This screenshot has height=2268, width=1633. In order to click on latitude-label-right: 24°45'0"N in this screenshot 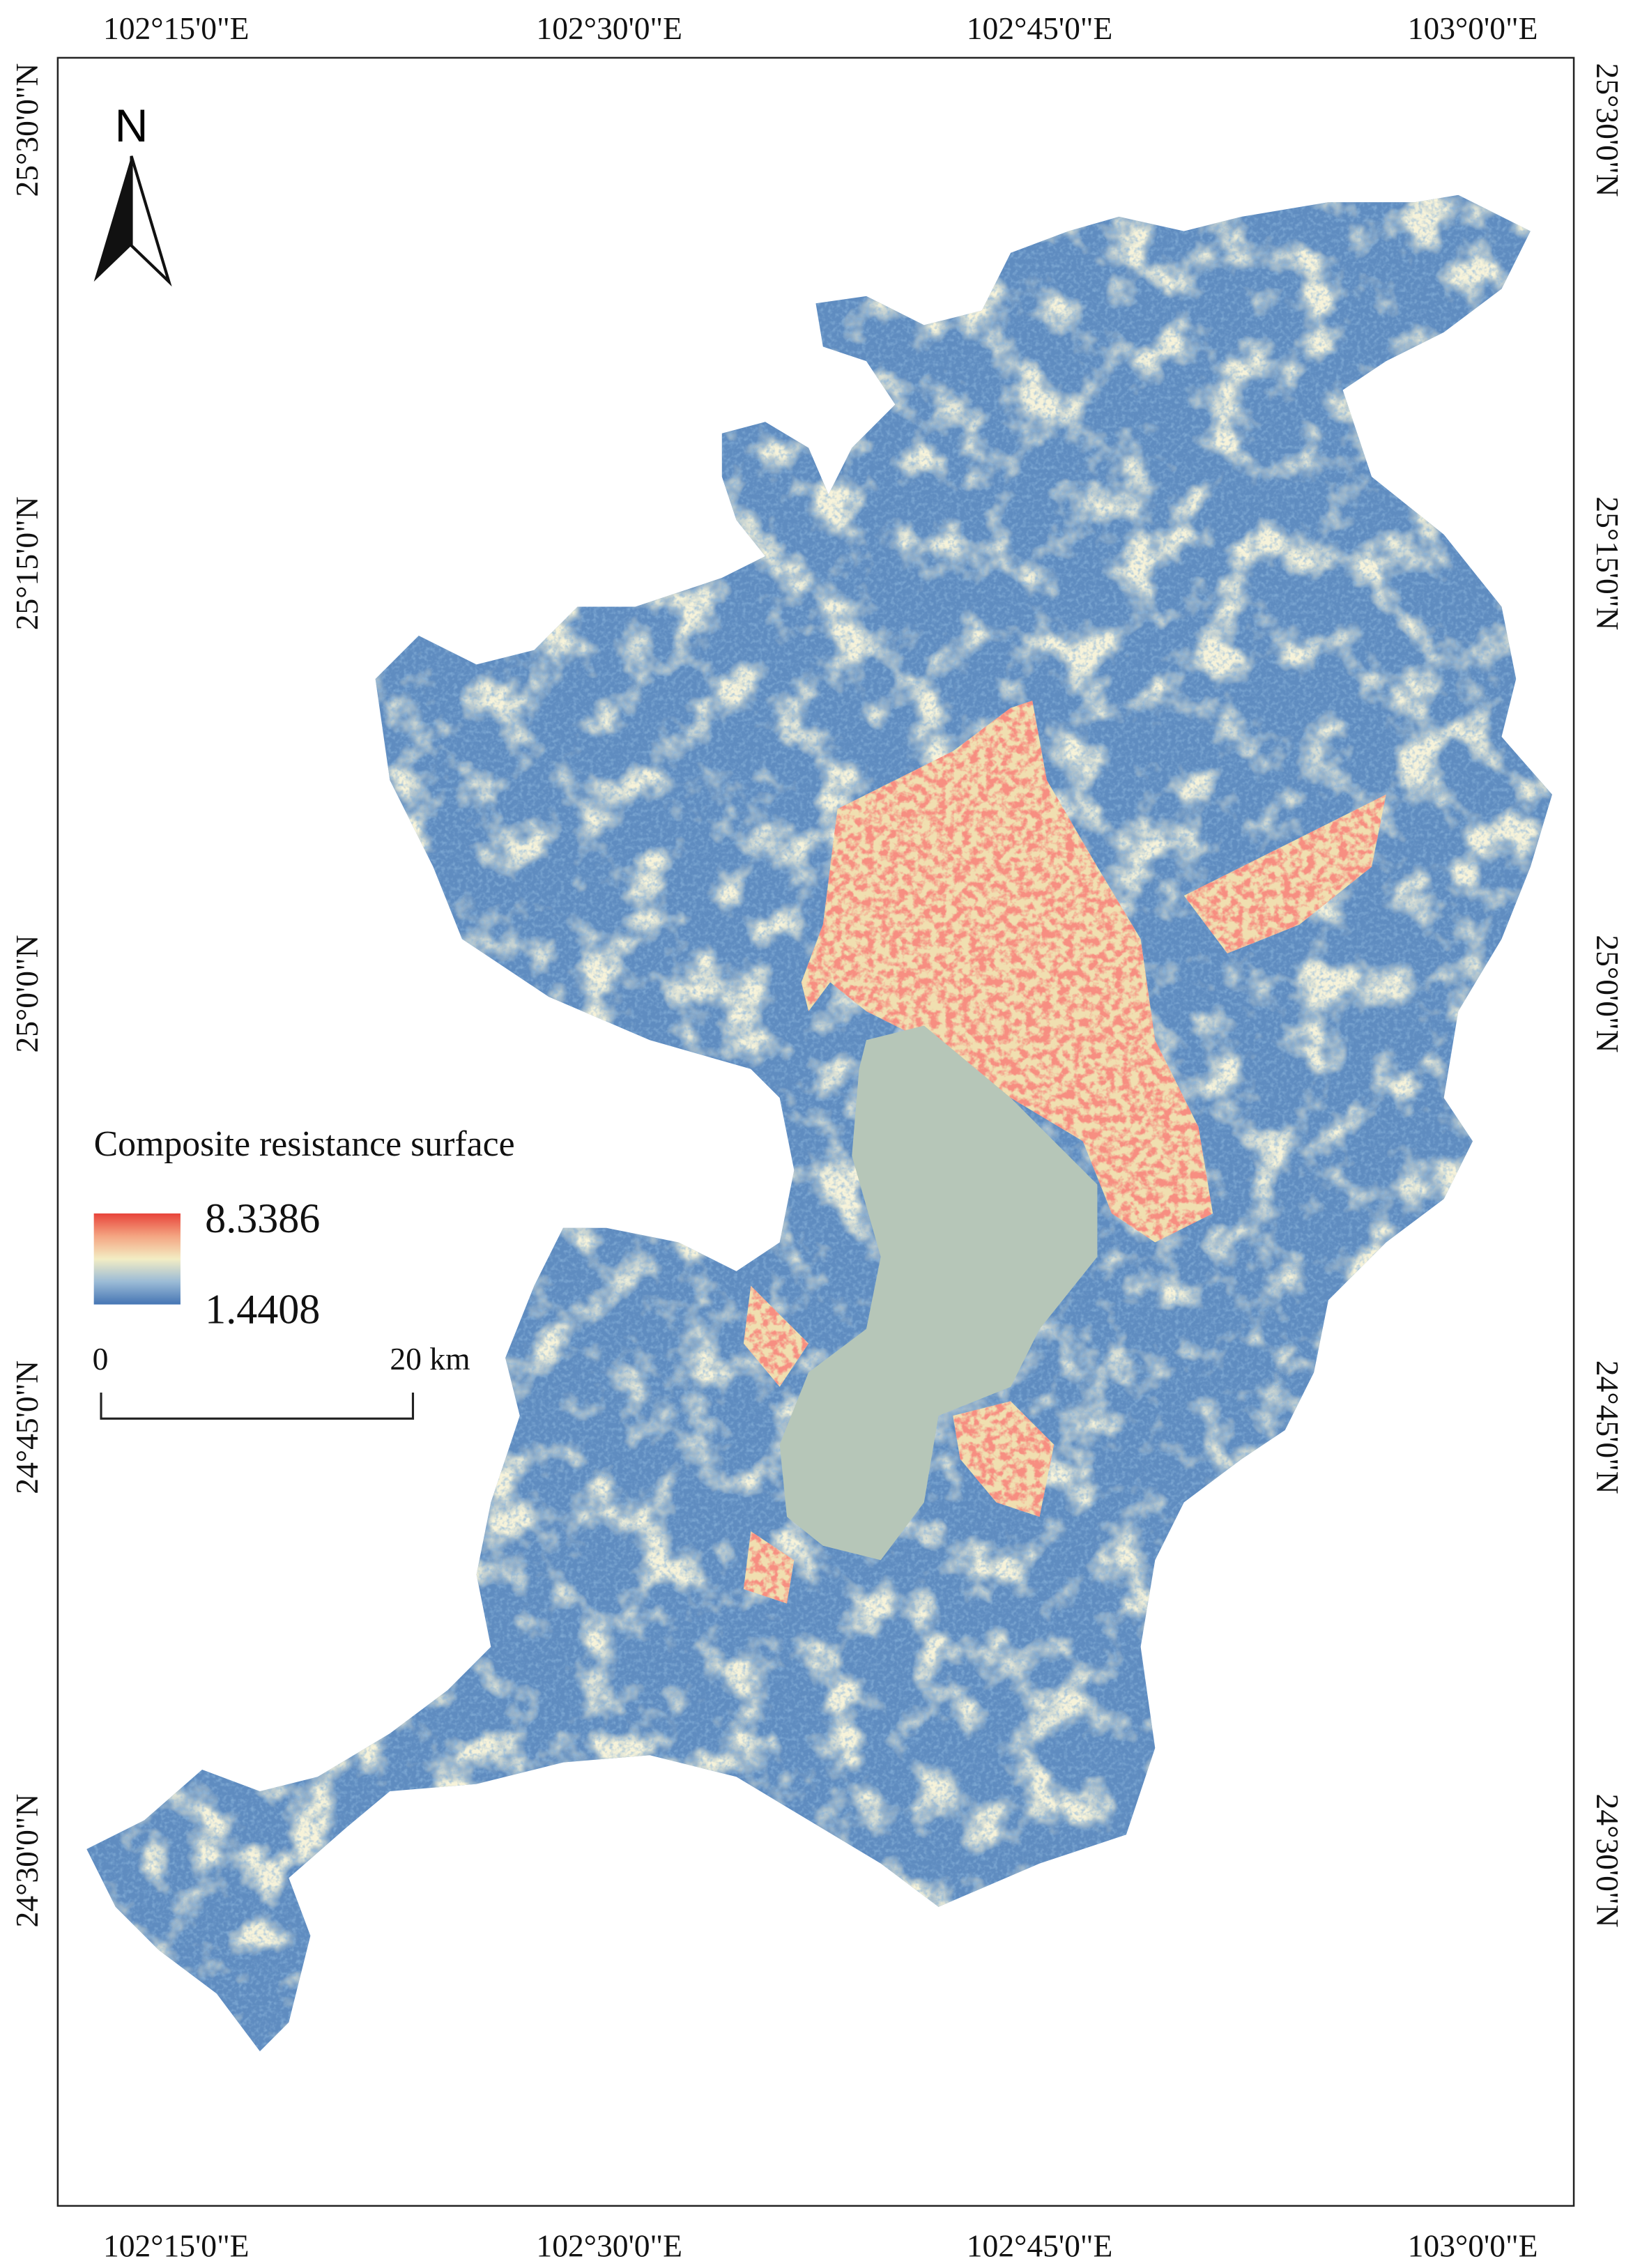, I will do `click(1608, 1427)`.